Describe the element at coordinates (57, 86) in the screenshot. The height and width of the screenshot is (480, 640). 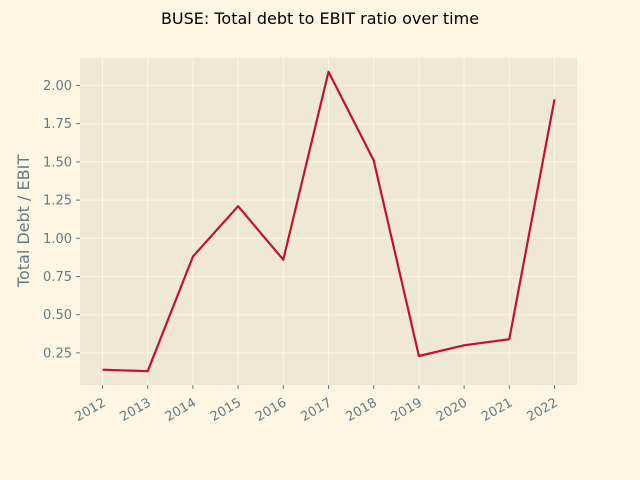
I see `y-tick-label: 2.00` at that location.